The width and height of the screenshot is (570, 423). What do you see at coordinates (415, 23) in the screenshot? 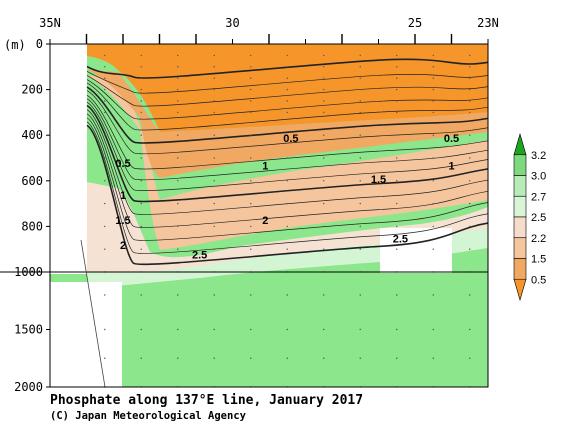
I see `x-tick-label: 25` at bounding box center [415, 23].